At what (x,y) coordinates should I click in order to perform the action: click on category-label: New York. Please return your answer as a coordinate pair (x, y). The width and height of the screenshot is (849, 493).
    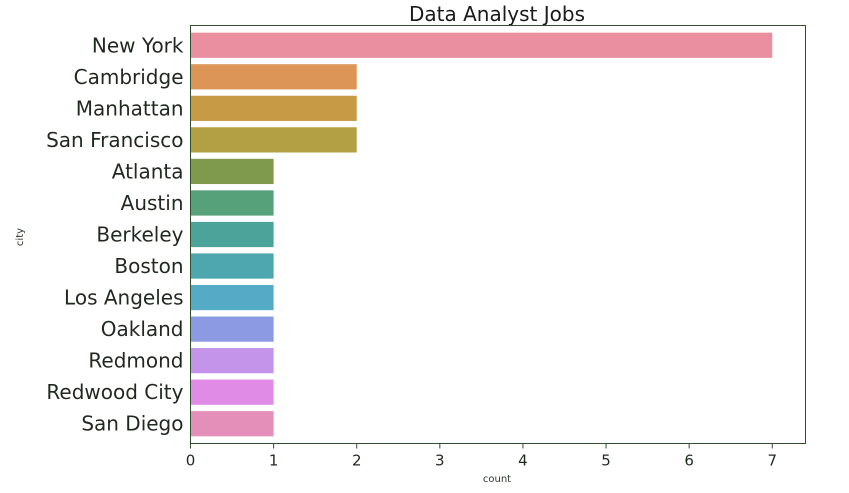
    Looking at the image, I should click on (138, 45).